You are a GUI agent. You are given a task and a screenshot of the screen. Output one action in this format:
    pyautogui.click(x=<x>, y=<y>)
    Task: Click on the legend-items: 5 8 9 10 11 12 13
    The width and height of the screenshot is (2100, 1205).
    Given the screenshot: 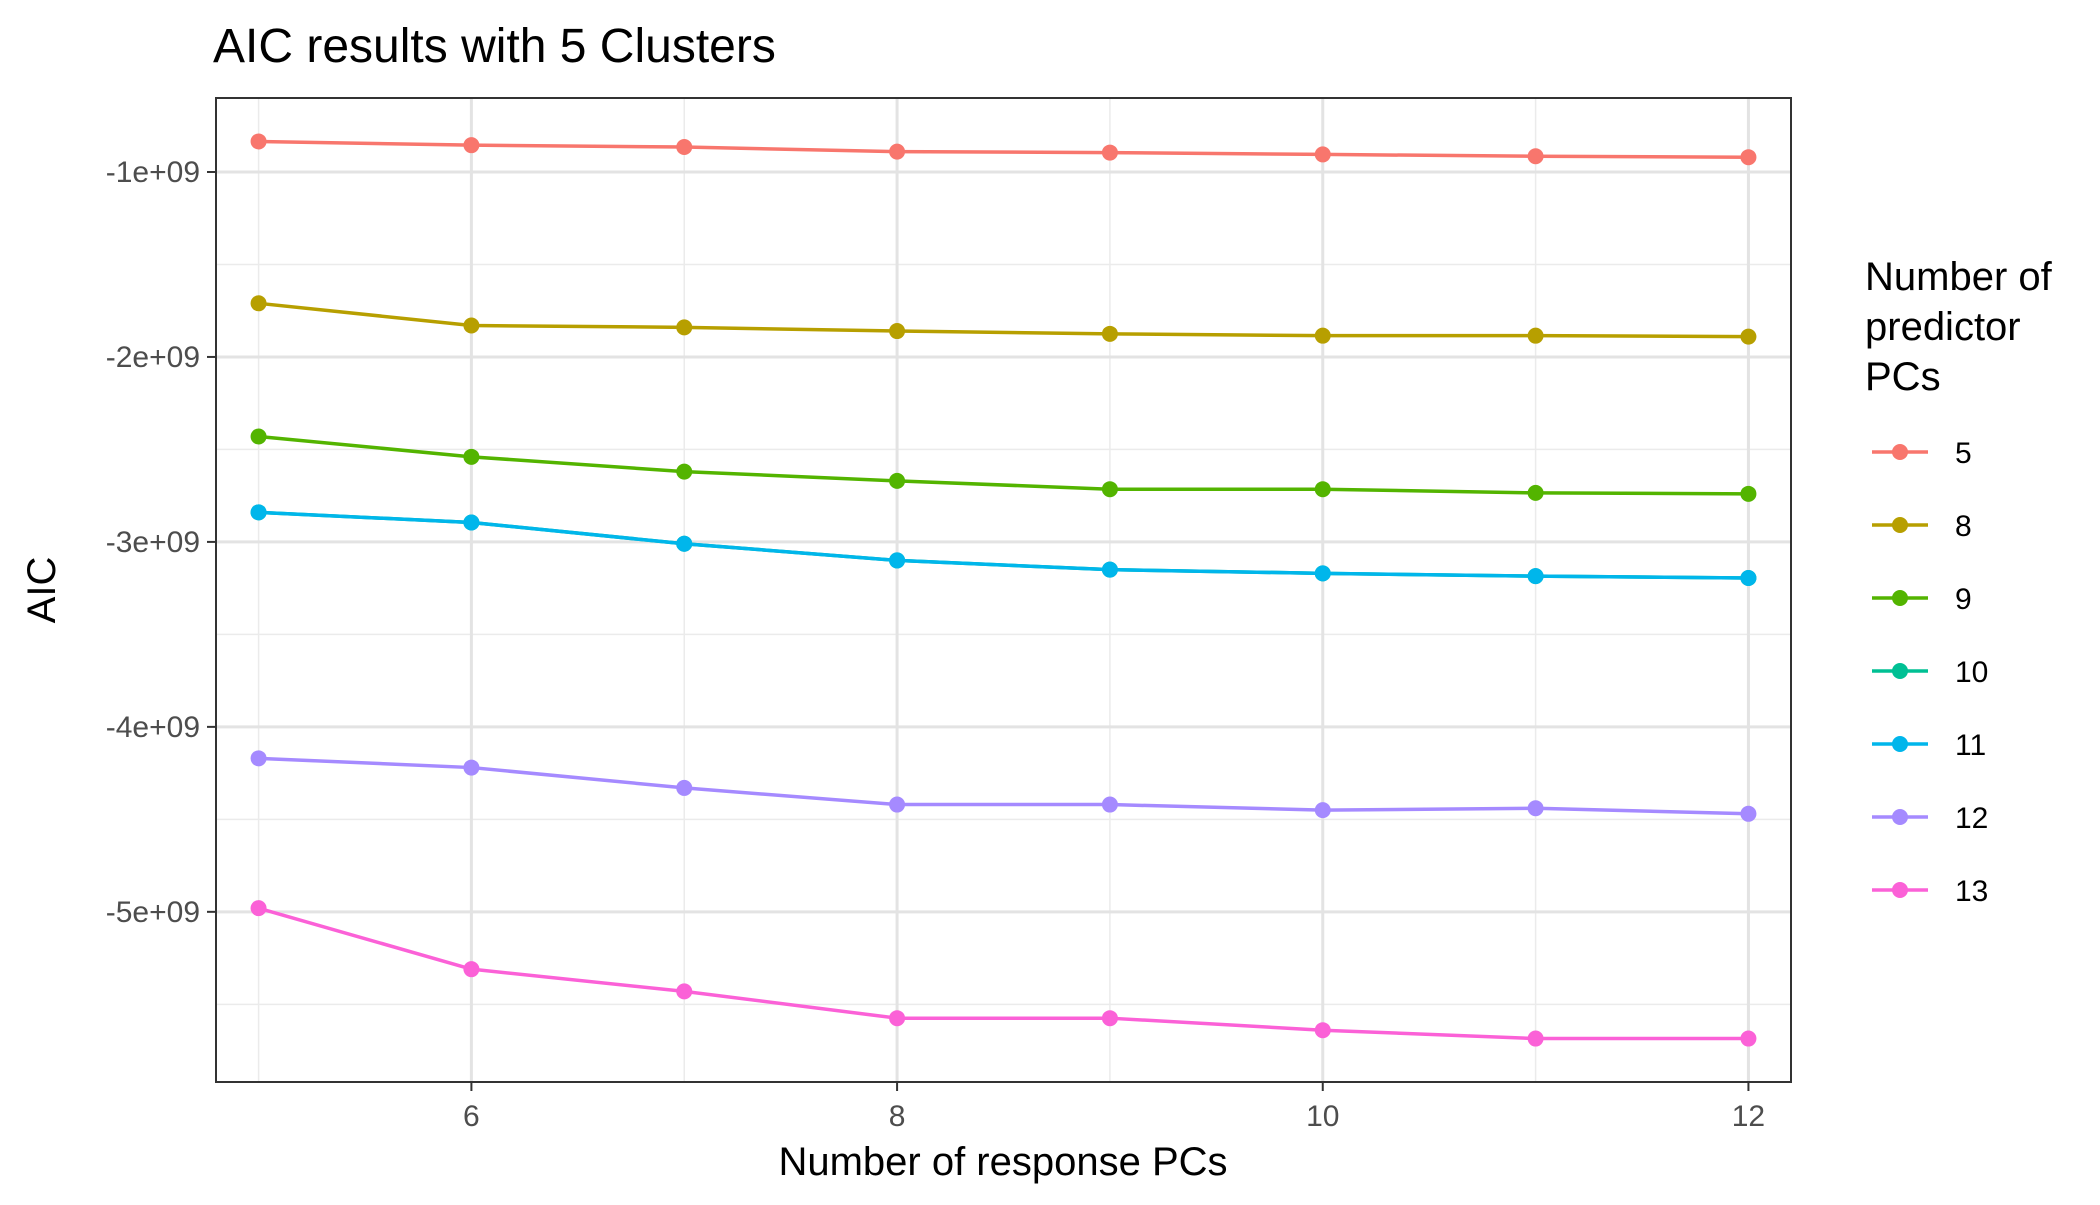 What is the action you would take?
    pyautogui.click(x=1930, y=672)
    